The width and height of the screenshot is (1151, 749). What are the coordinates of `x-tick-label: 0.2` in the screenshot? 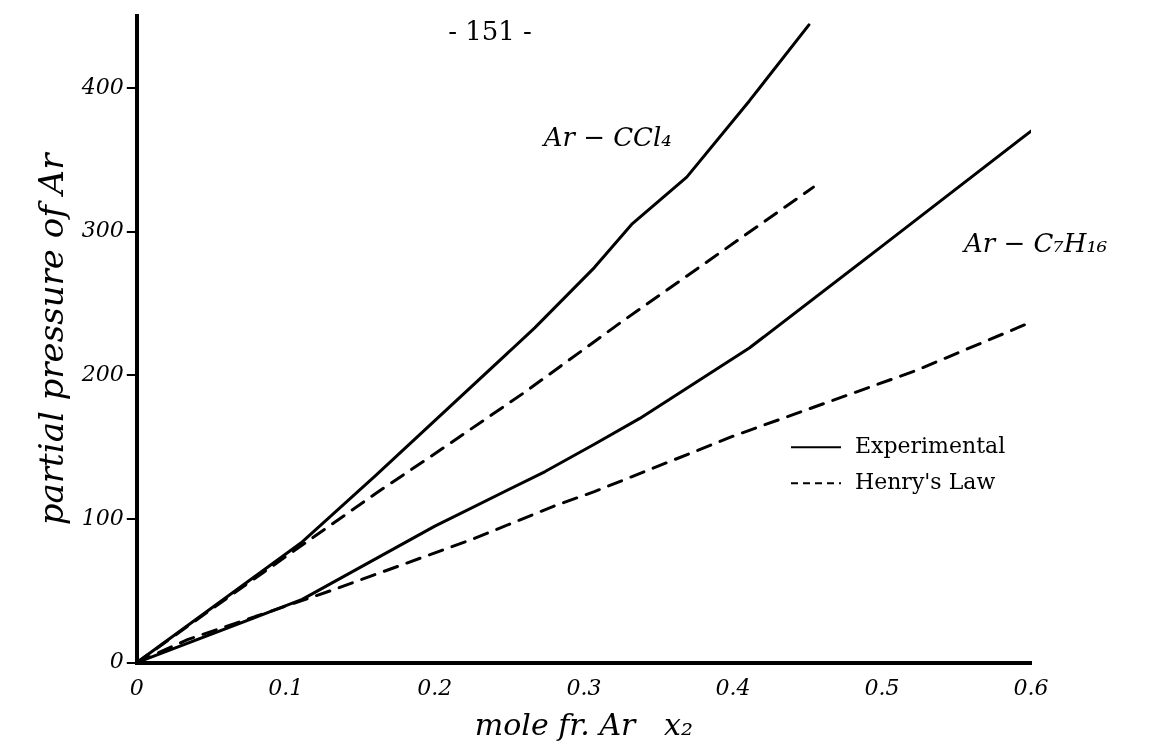 It's located at (435, 687).